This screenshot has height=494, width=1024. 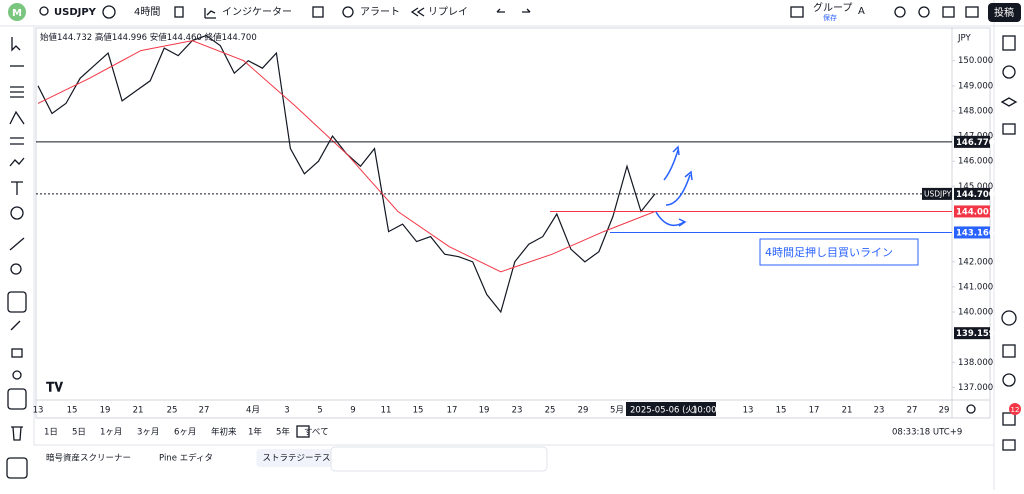 I want to click on cursor-date-box, so click(x=671, y=409).